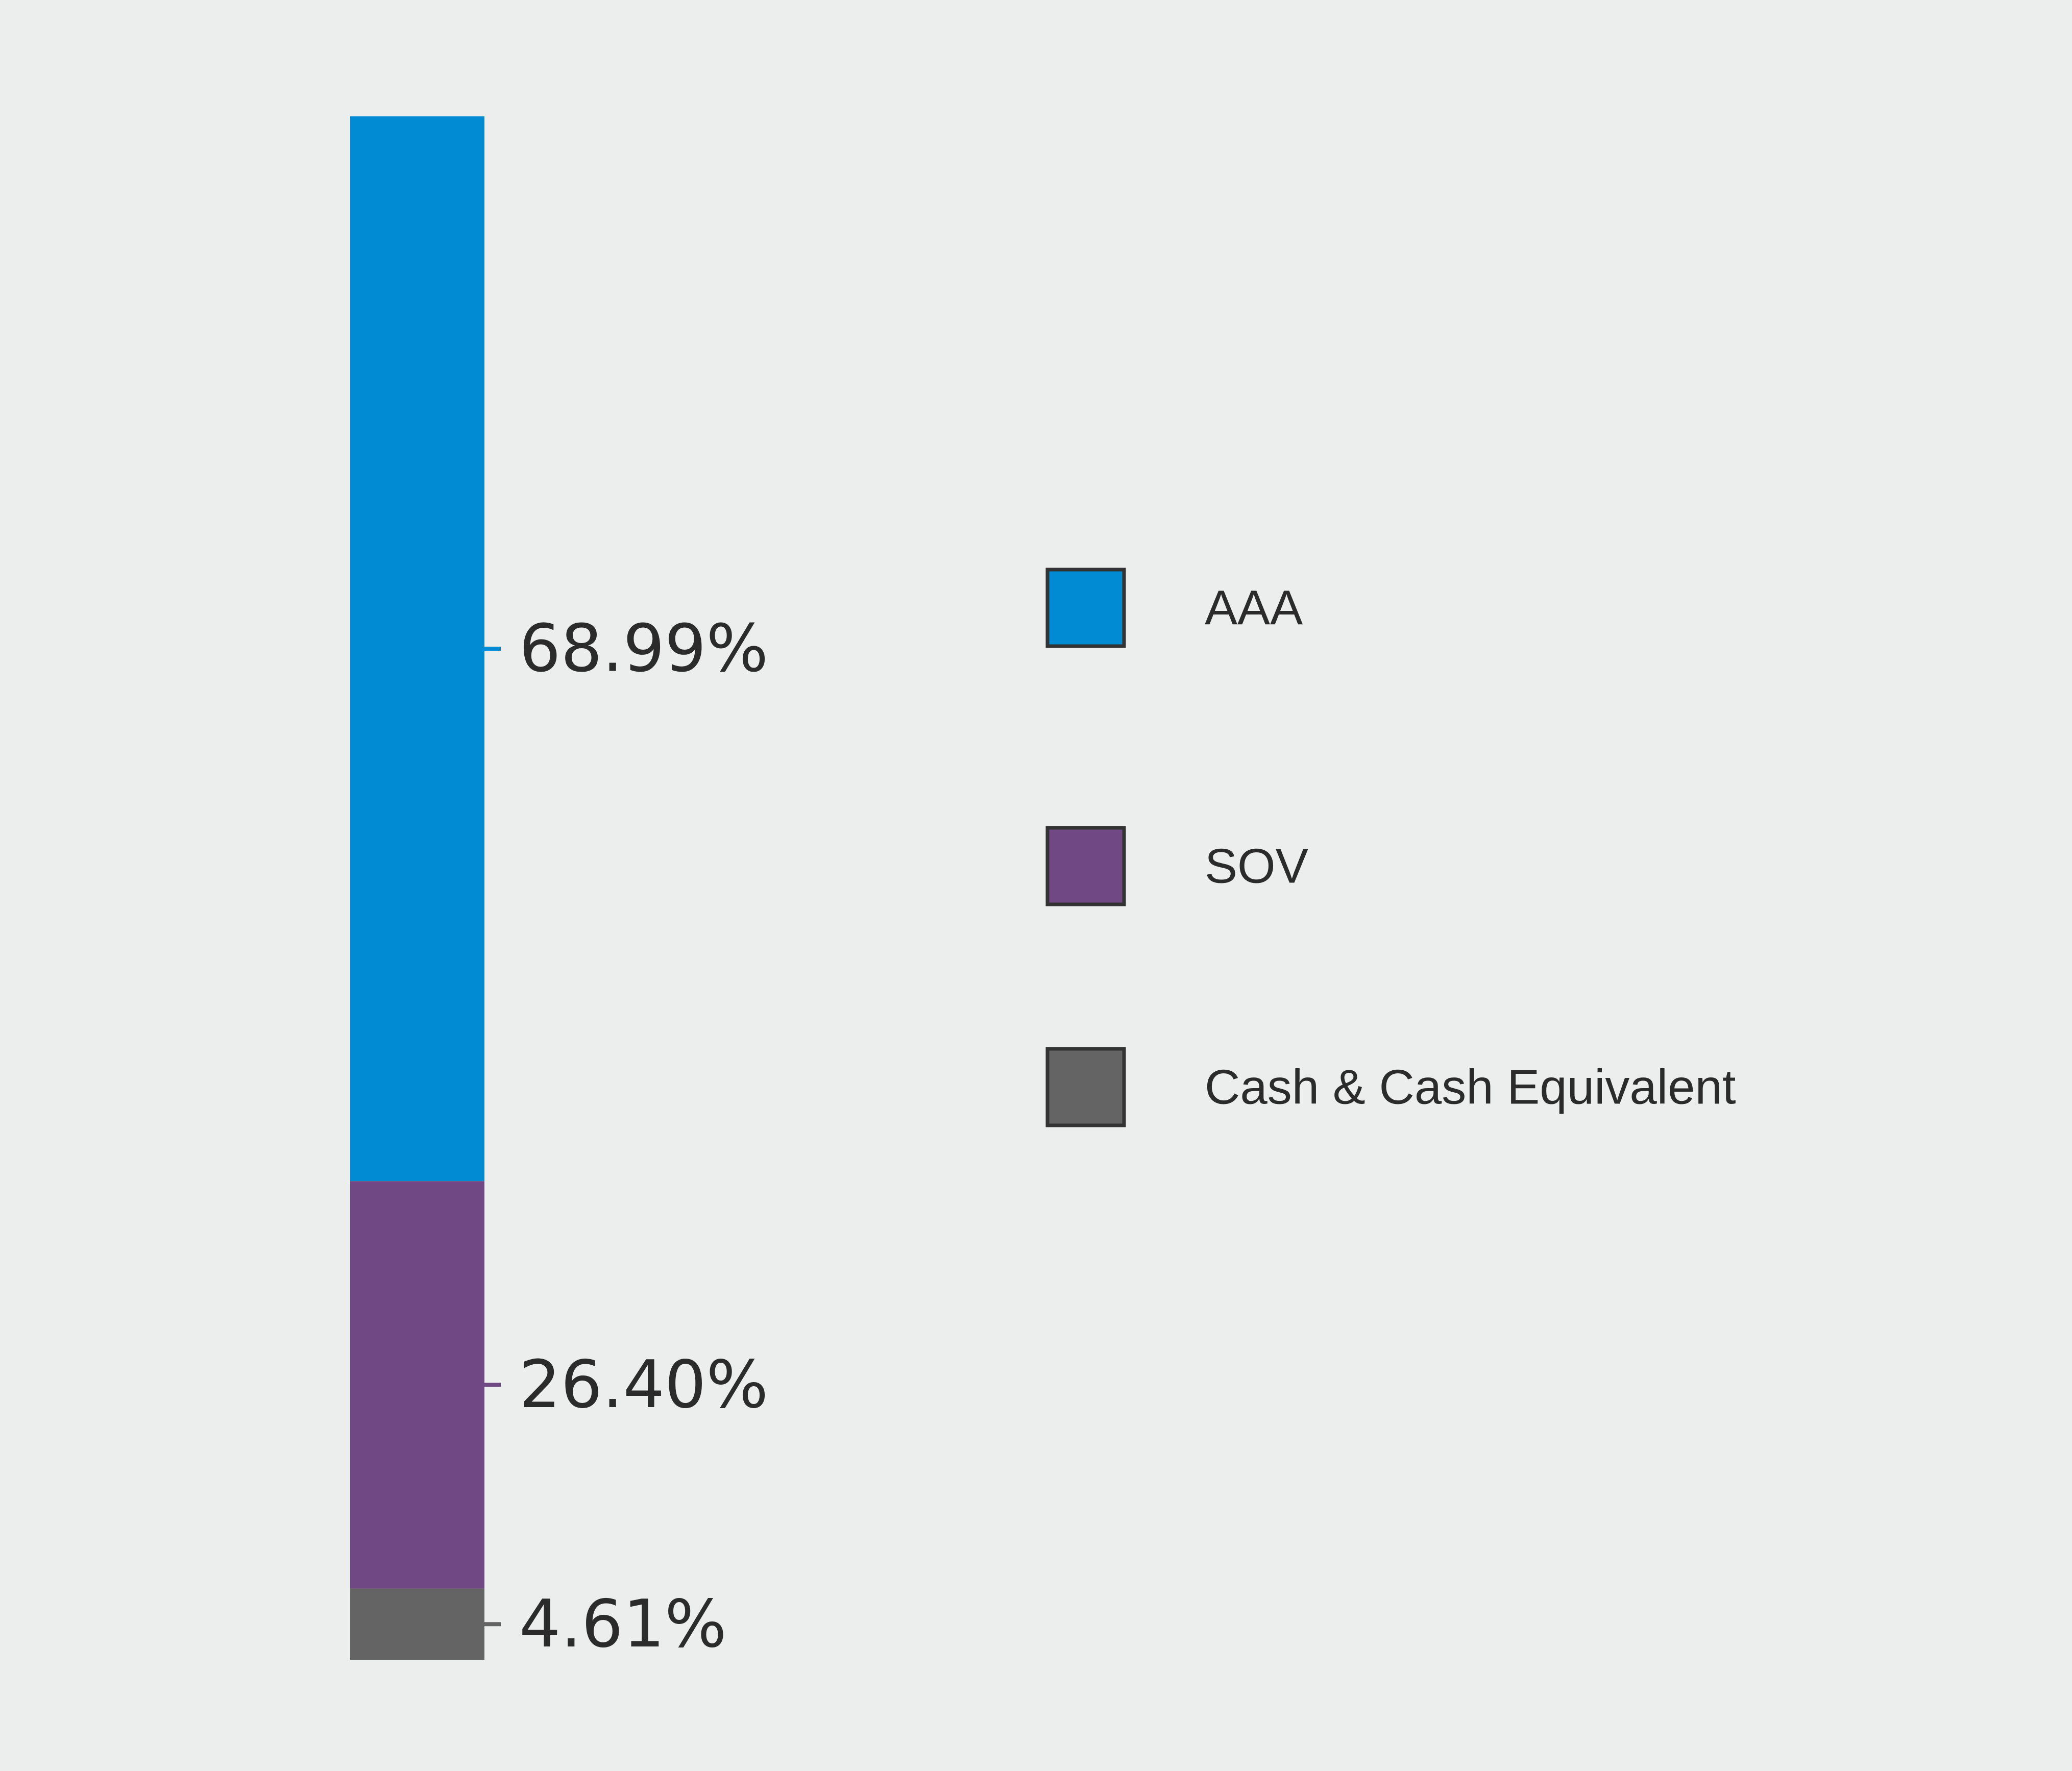  Describe the element at coordinates (643, 1385) in the screenshot. I see `data-label-sov: 26.40%` at that location.